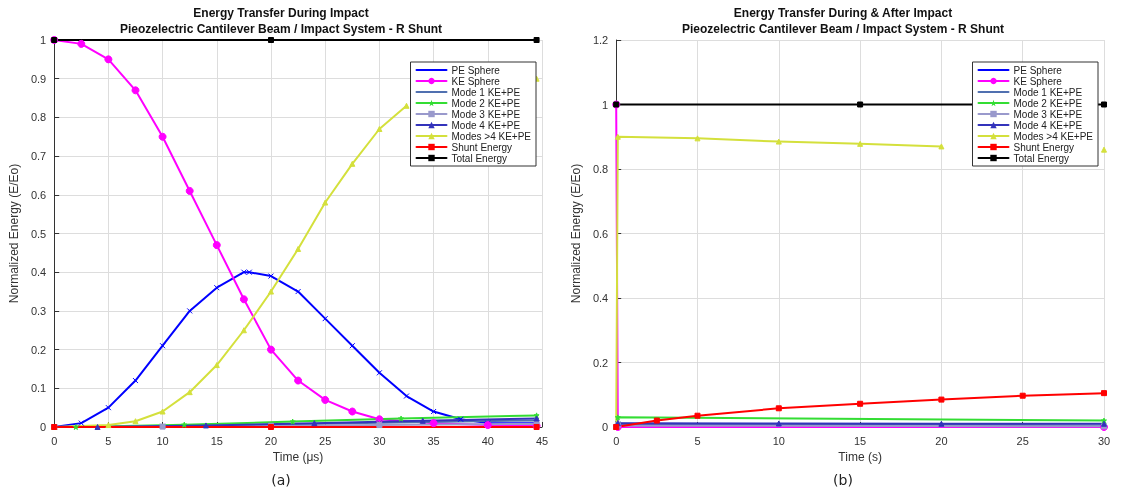 The image size is (1125, 489). What do you see at coordinates (843, 480) in the screenshot?
I see `text: (b)` at bounding box center [843, 480].